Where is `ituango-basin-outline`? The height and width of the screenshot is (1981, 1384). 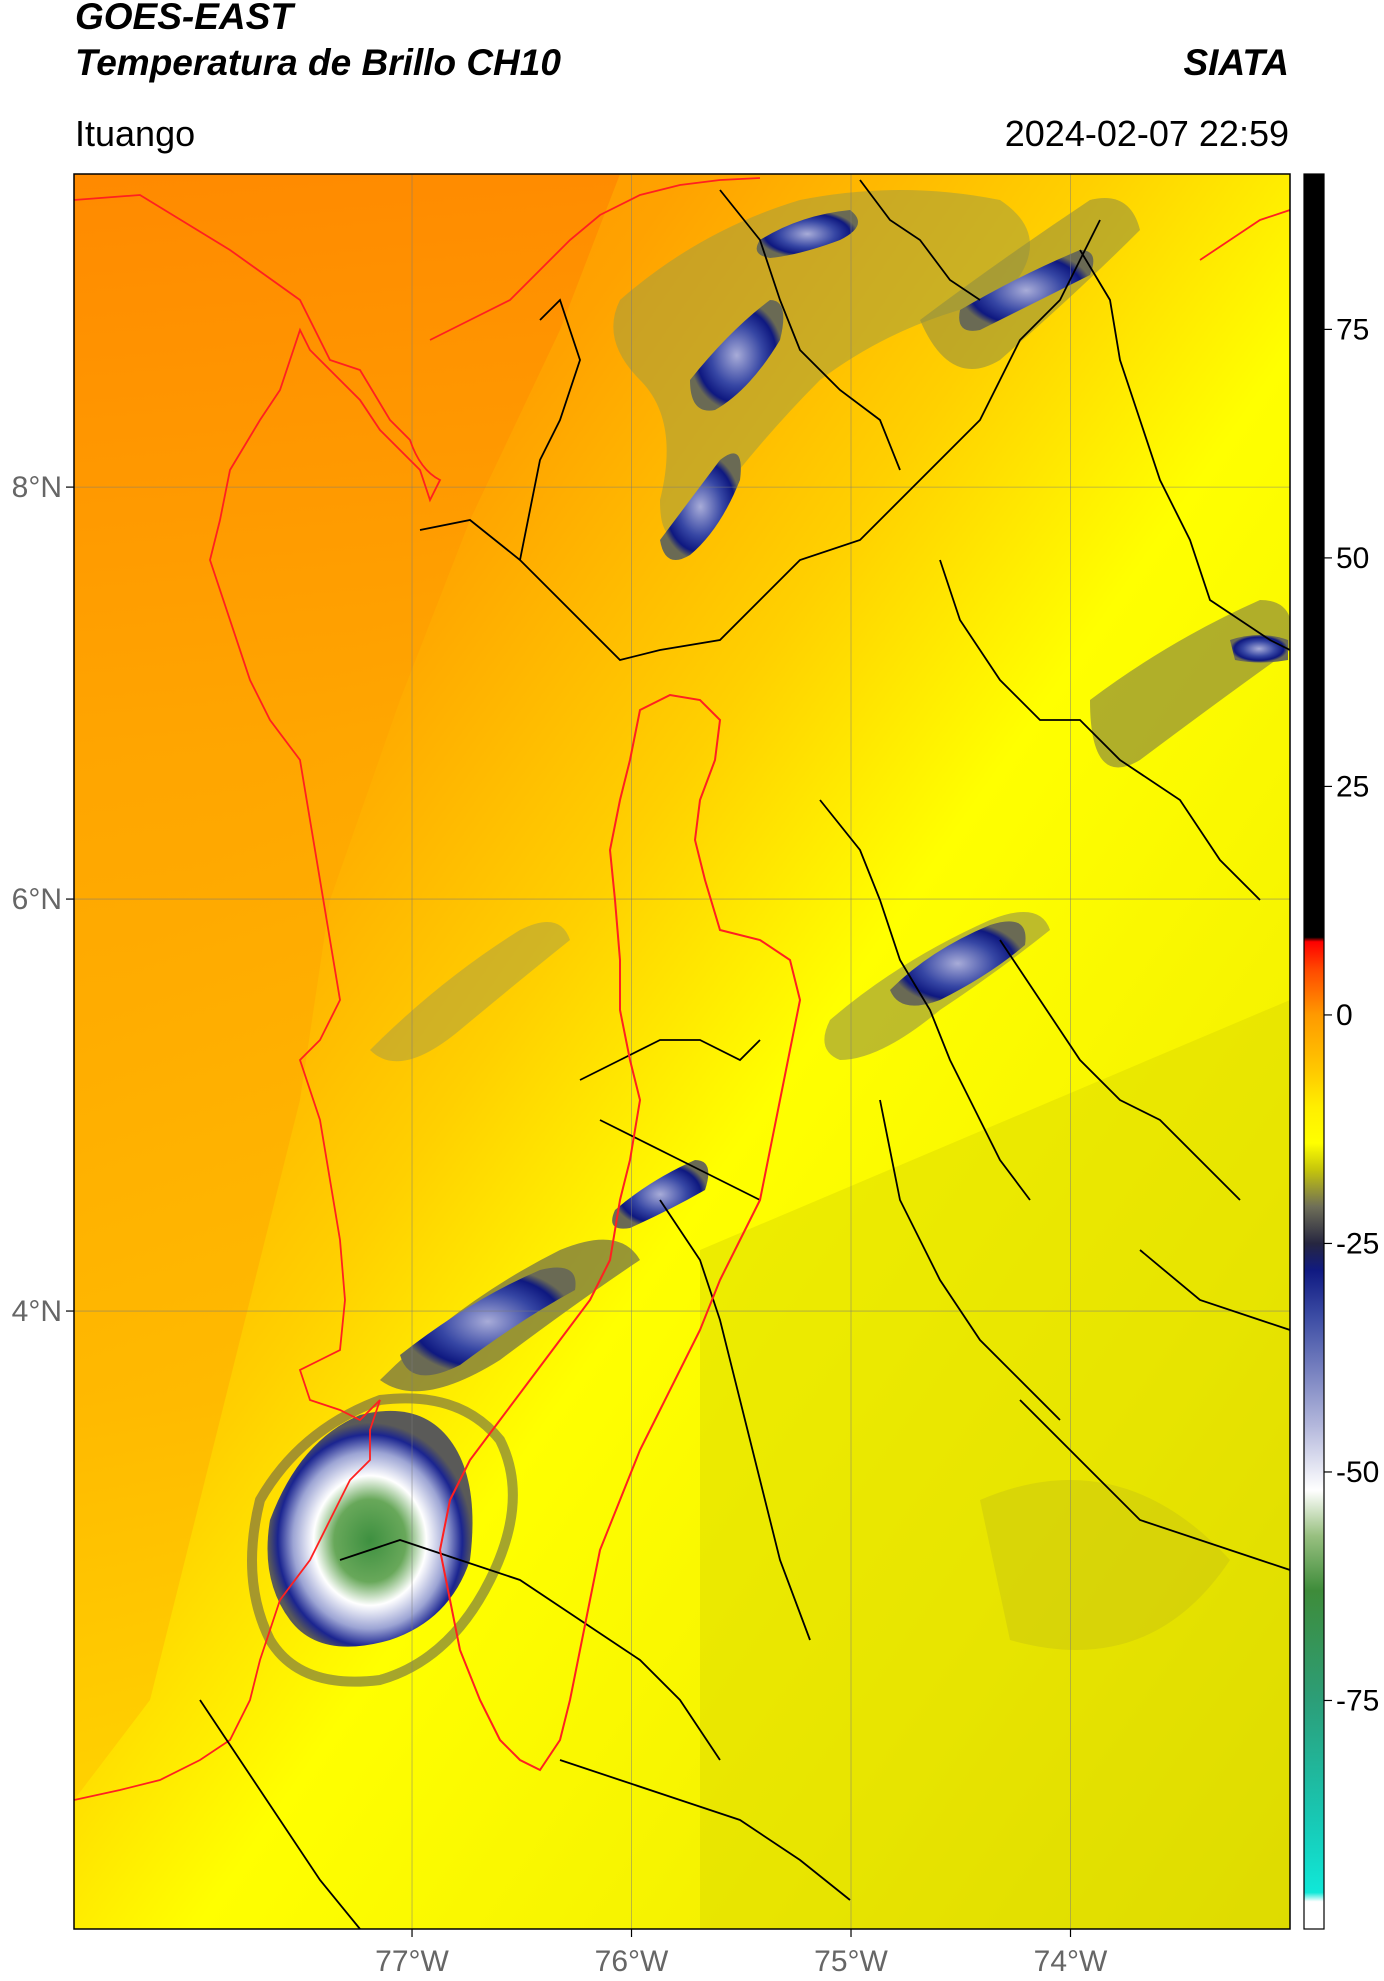 ituango-basin-outline is located at coordinates (620, 1232).